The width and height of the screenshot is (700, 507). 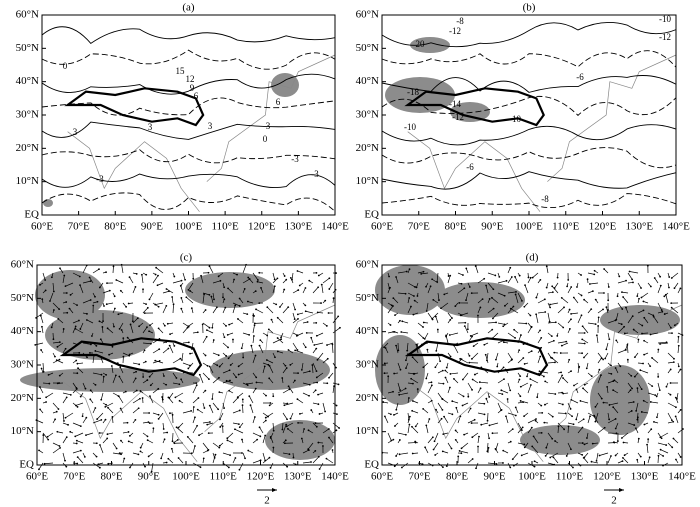 I want to click on lat-label: 10°N, so click(x=367, y=181).